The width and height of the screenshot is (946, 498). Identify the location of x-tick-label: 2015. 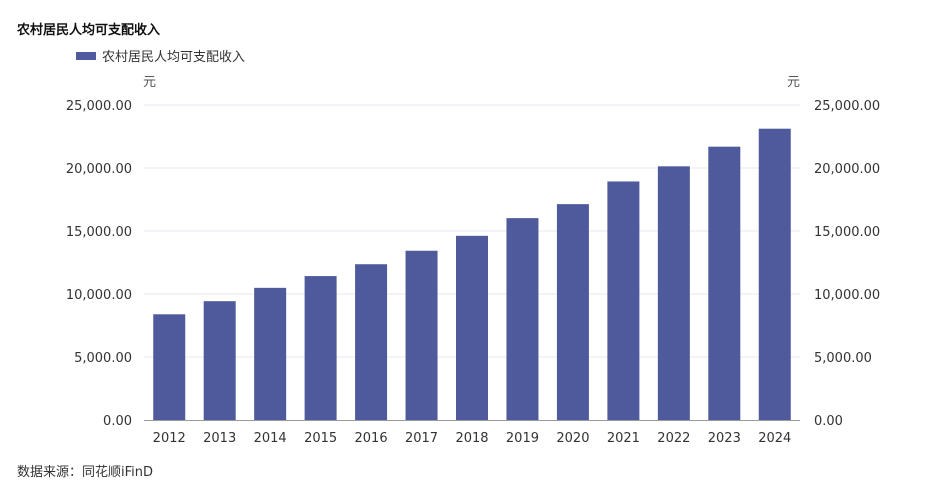
(320, 438).